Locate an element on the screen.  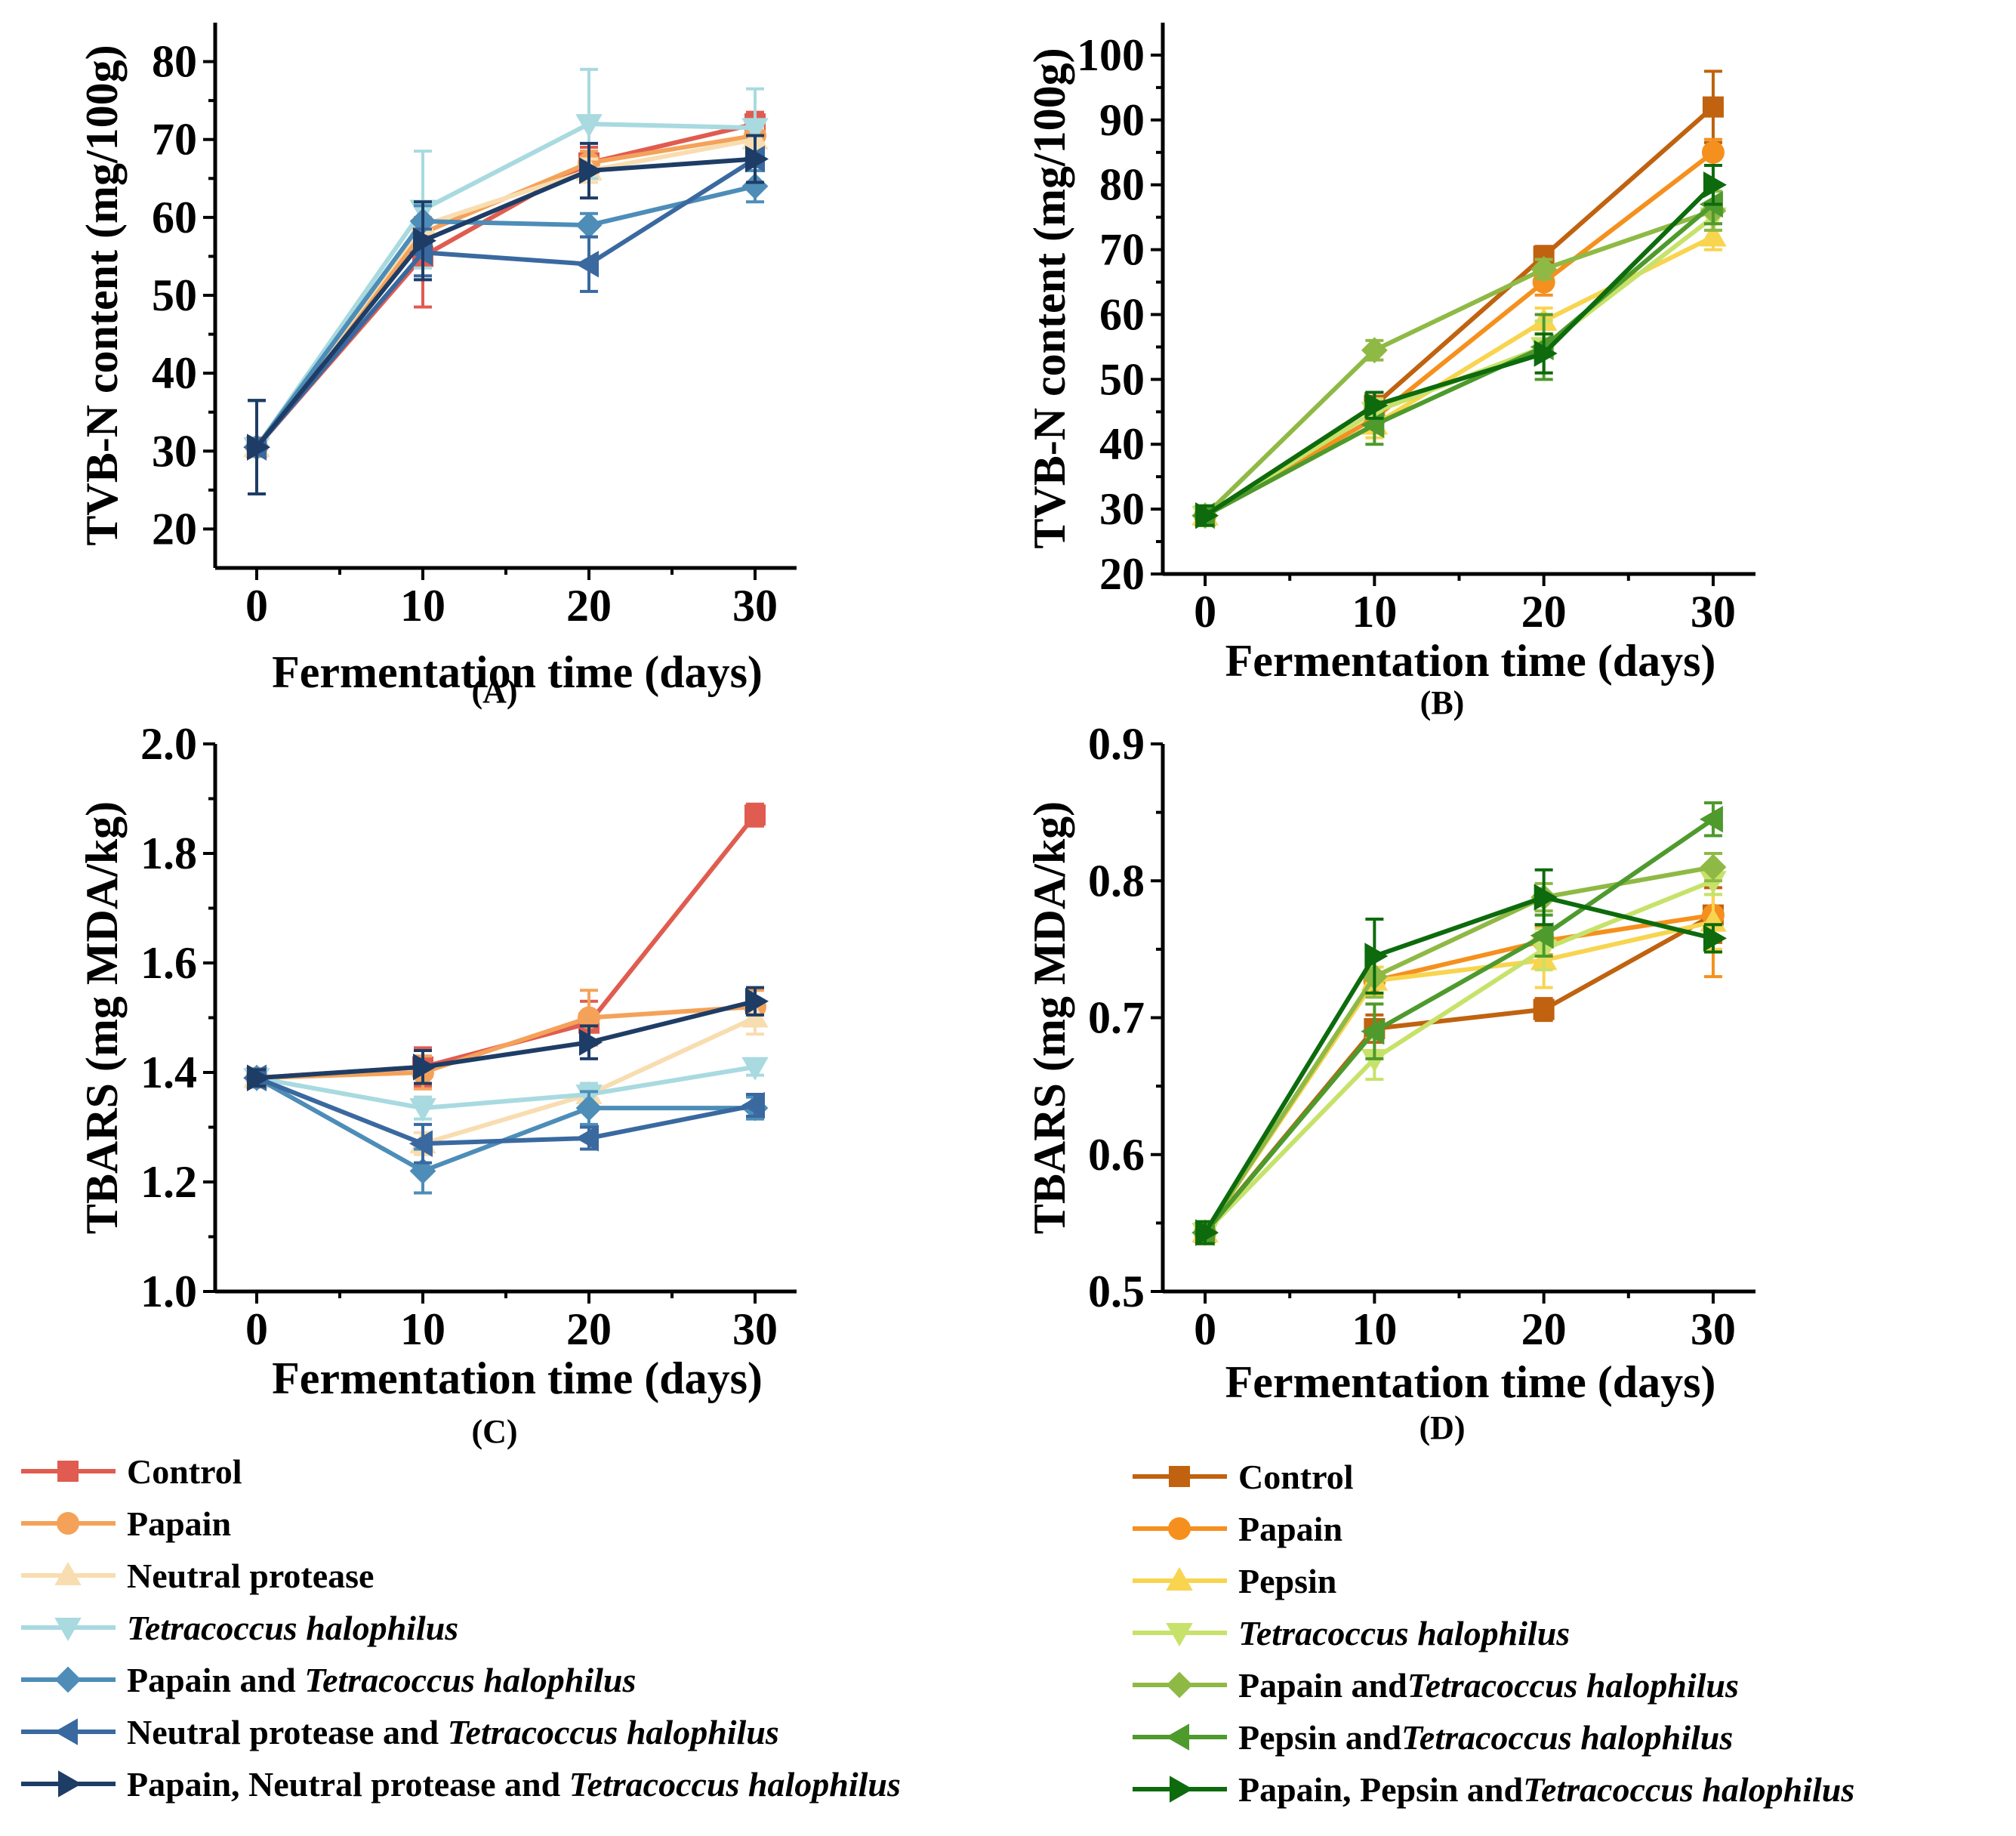
y-tick-label: 1.0 is located at coordinates (168, 1291).